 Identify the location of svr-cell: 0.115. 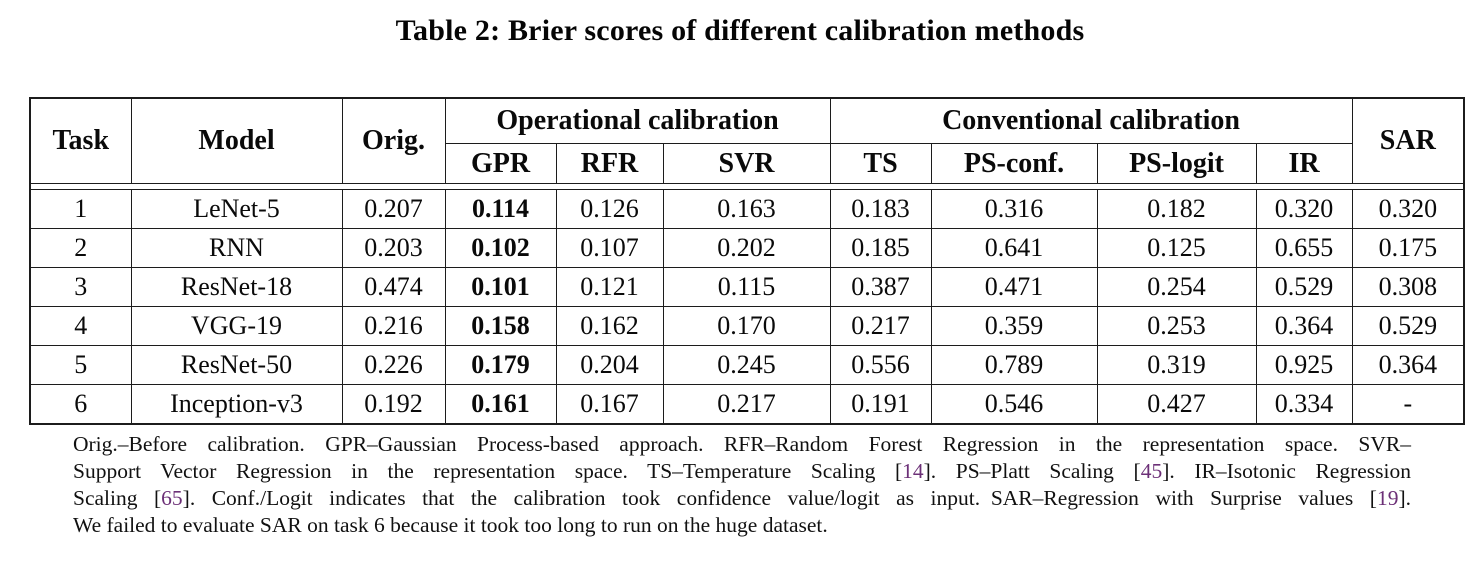
(746, 287).